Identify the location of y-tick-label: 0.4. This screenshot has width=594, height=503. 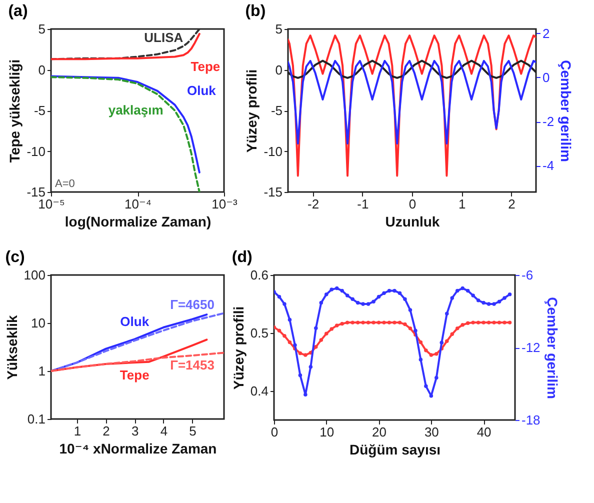
(259, 391).